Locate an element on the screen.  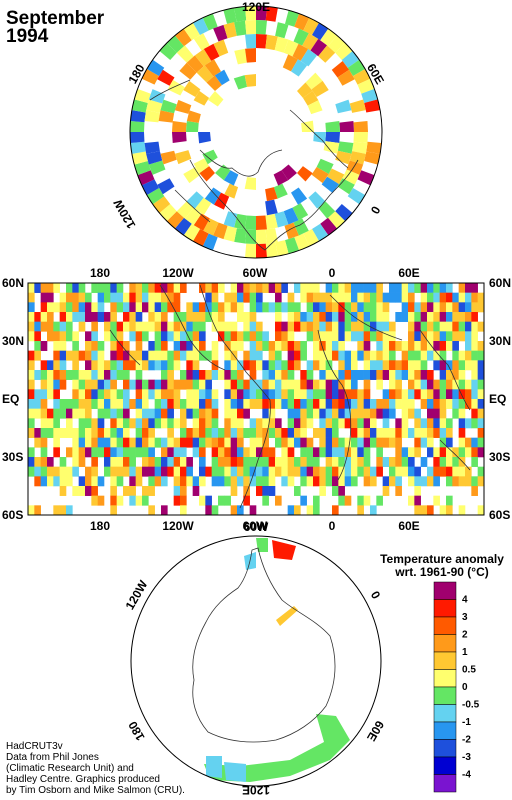
legend-swatch is located at coordinates (445, 765).